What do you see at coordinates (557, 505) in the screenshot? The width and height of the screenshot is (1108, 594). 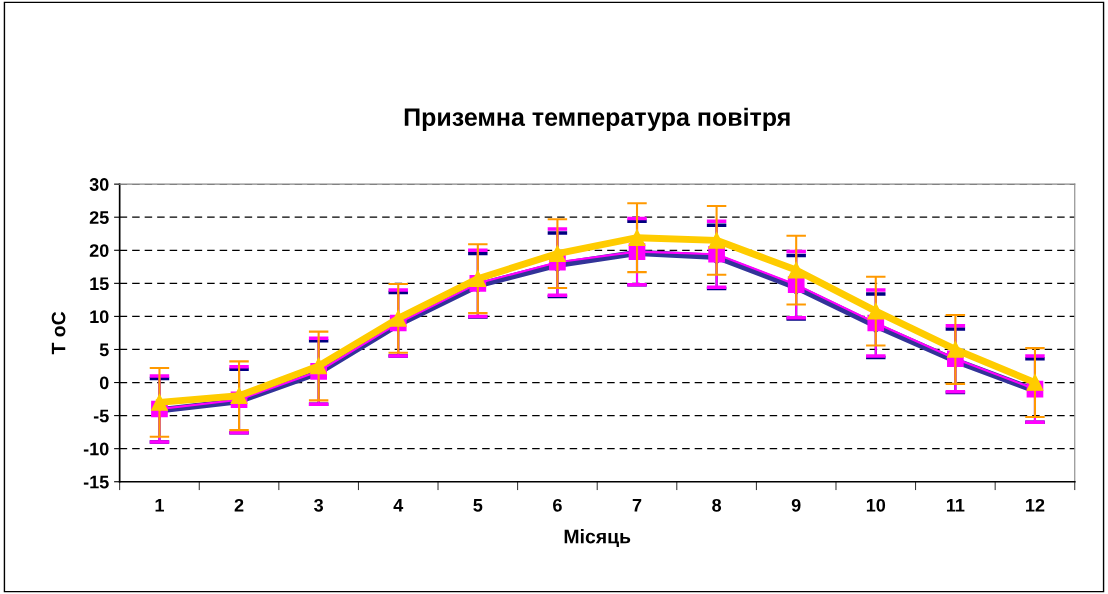 I see `x-tick-label: 6` at bounding box center [557, 505].